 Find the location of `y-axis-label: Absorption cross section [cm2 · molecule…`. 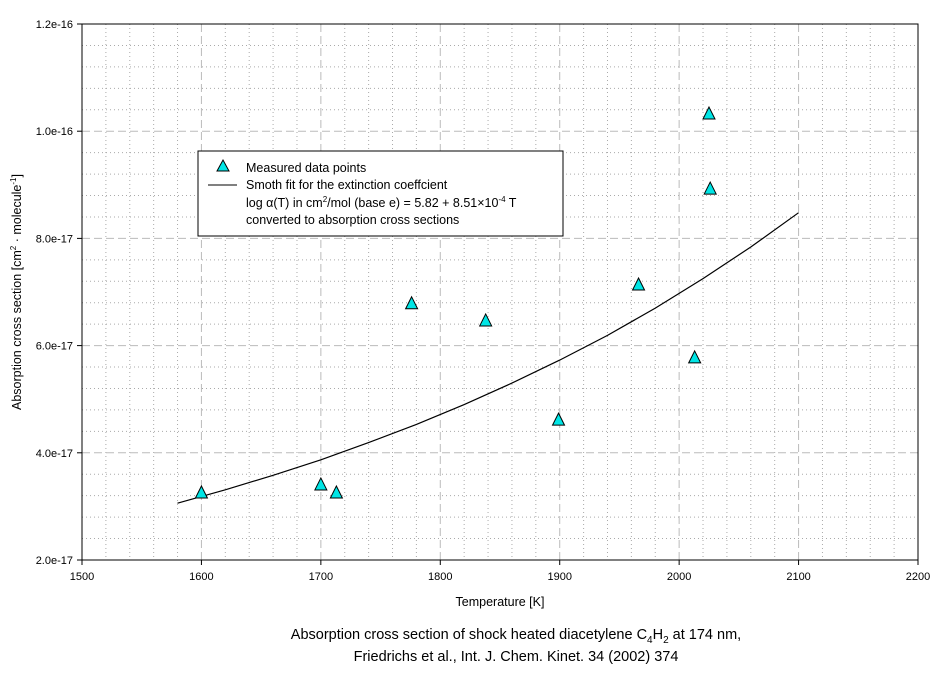

y-axis-label: Absorption cross section [cm2 · molecule… is located at coordinates (16, 292).